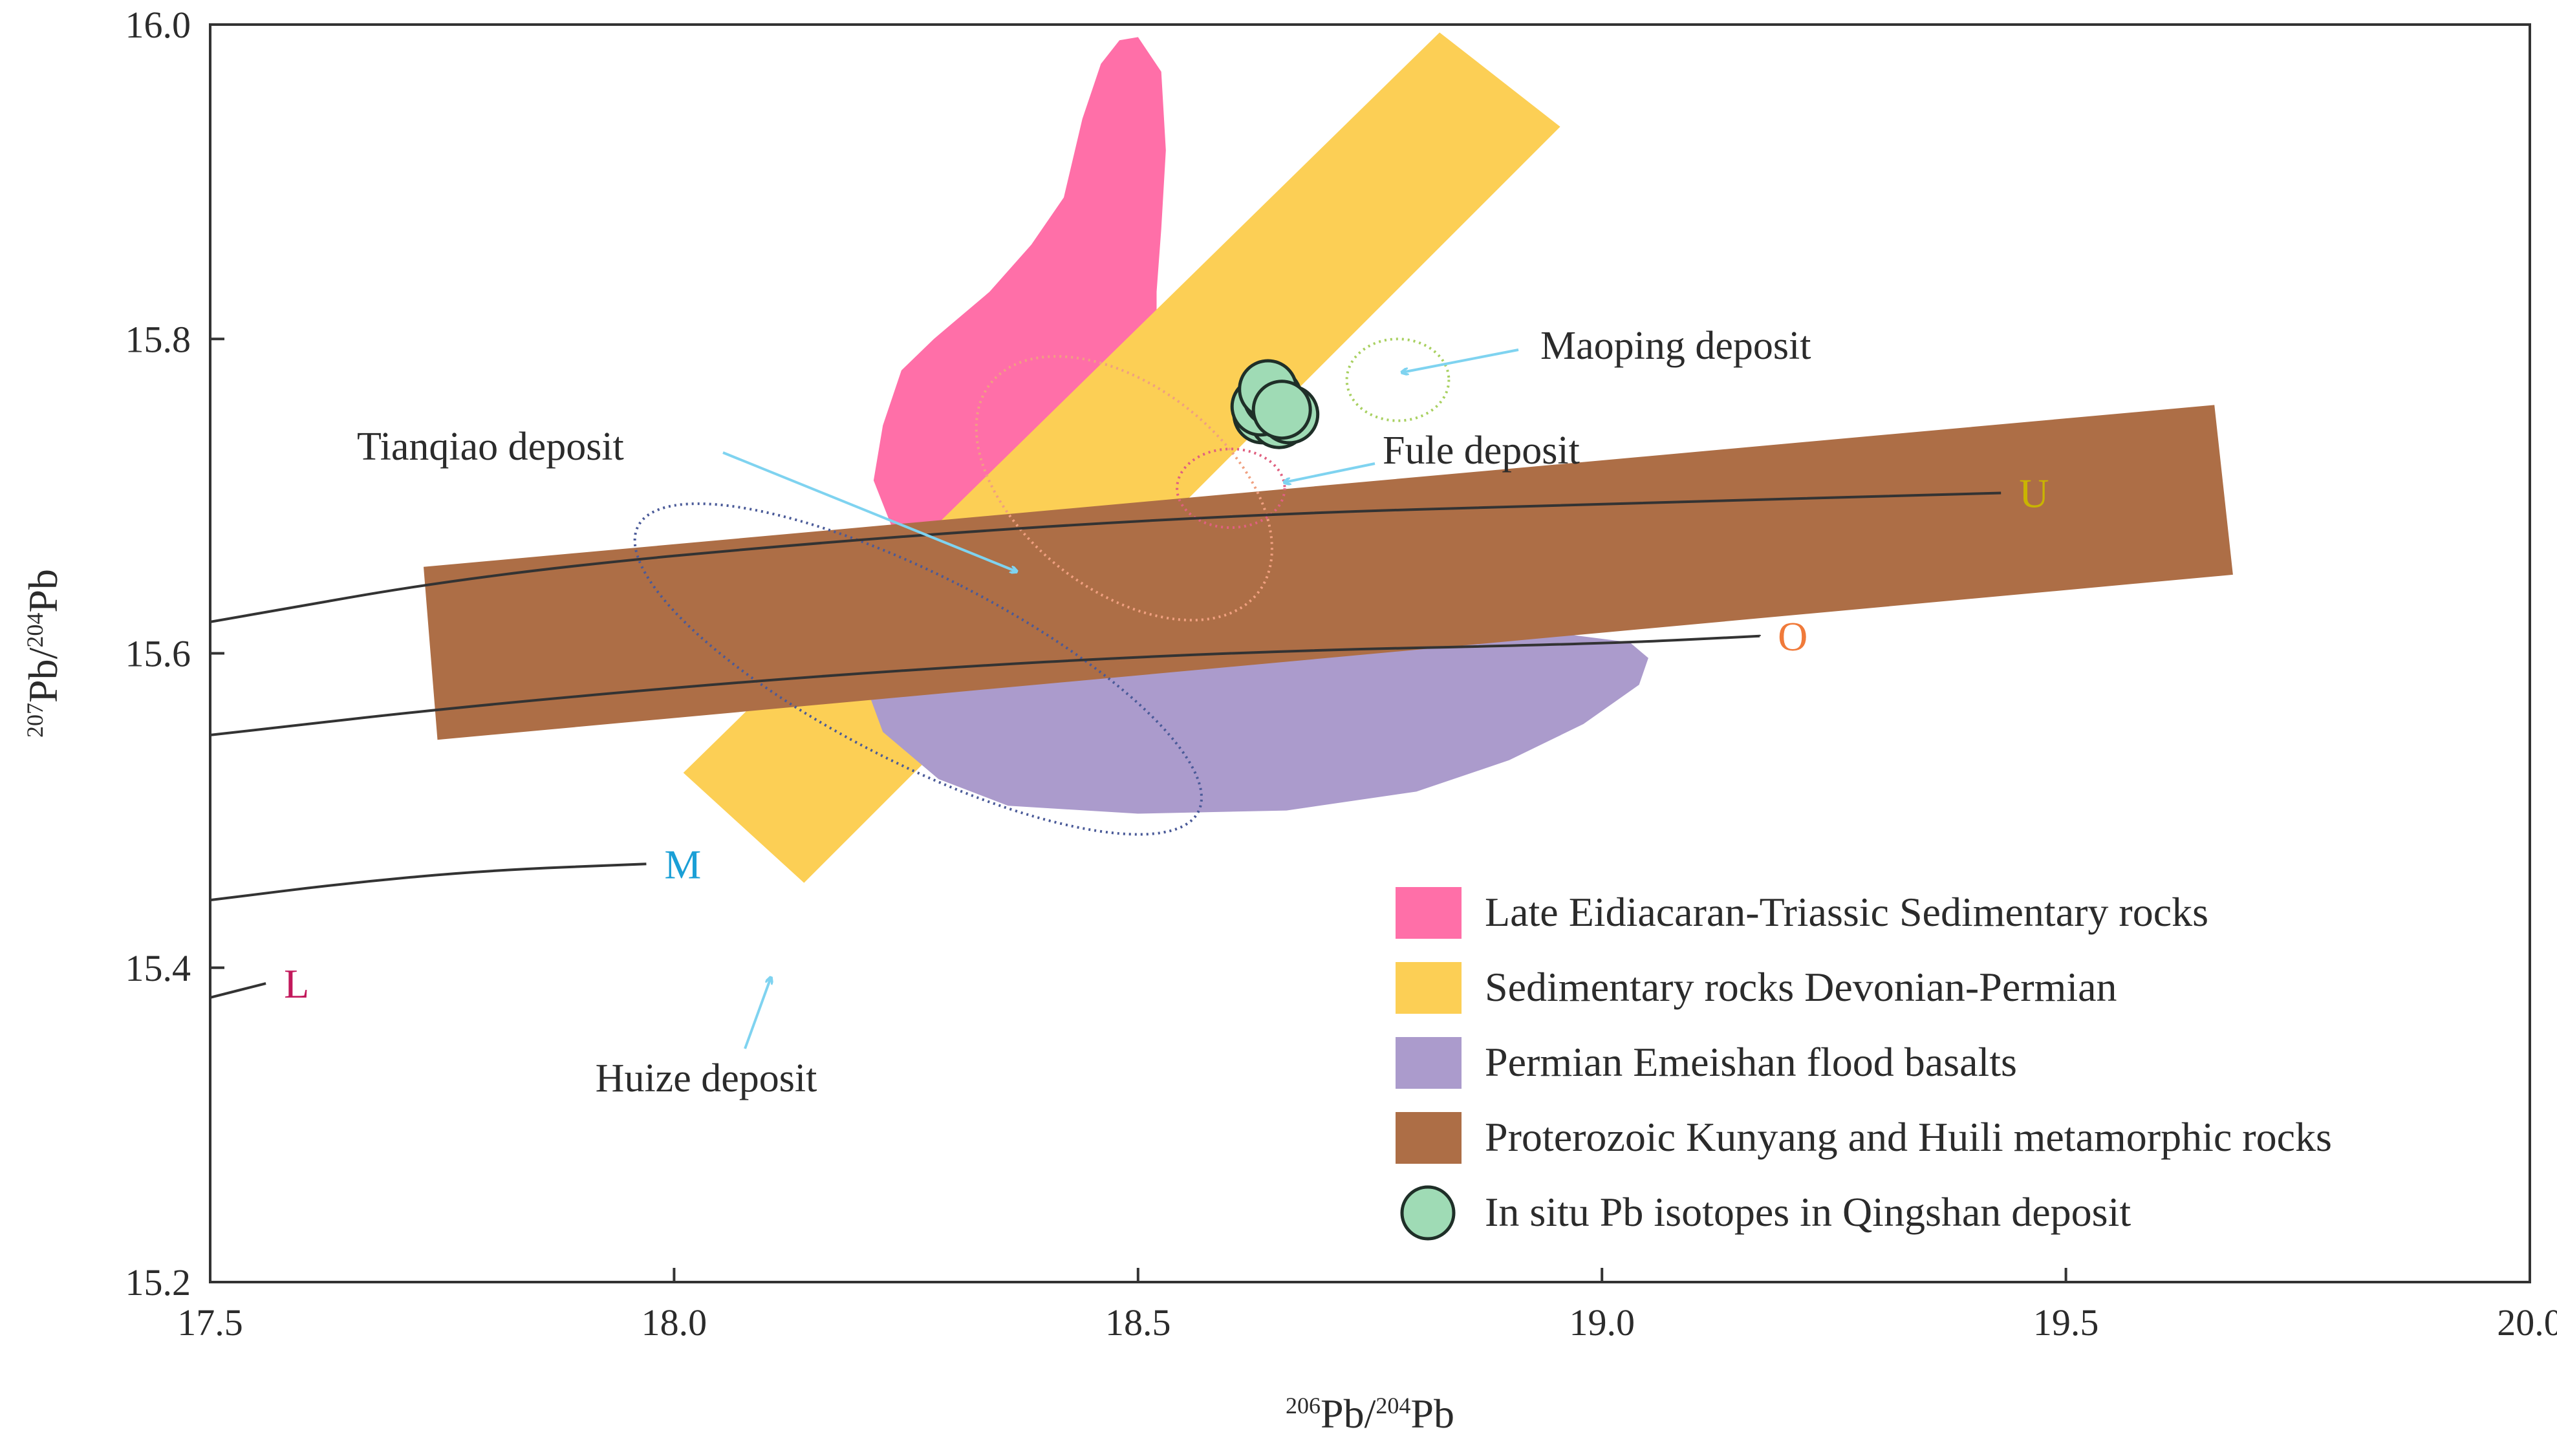 Image resolution: width=2557 pixels, height=1456 pixels. What do you see at coordinates (43, 675) in the screenshot?
I see `y-axis-title-base1: Pb/` at bounding box center [43, 675].